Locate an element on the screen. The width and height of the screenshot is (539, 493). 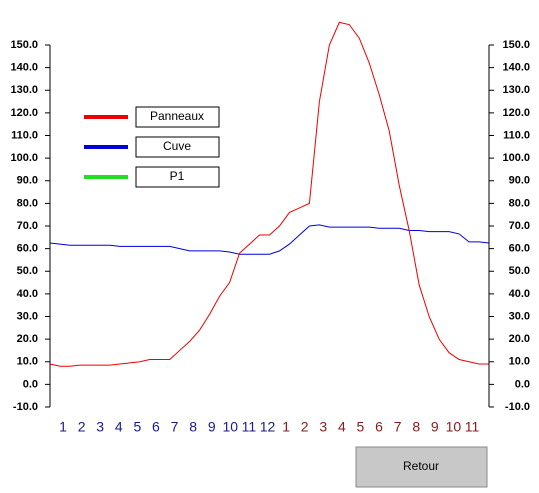
y-tick-label: 20.0 is located at coordinates (27, 339).